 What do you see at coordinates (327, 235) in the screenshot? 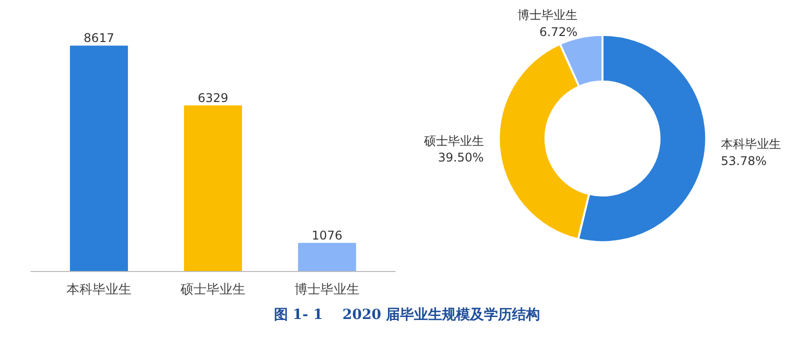
I see `data-label: 1076` at bounding box center [327, 235].